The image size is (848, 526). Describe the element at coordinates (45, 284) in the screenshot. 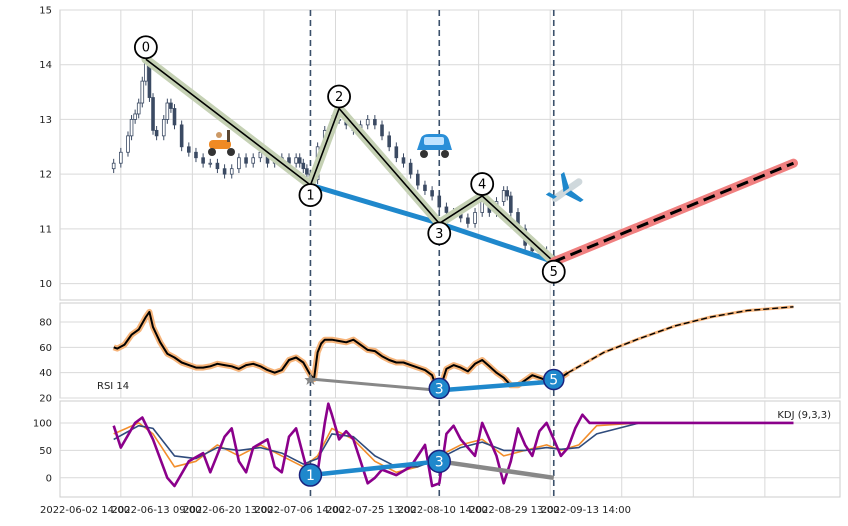

I see `y-tick-label: 10` at that location.